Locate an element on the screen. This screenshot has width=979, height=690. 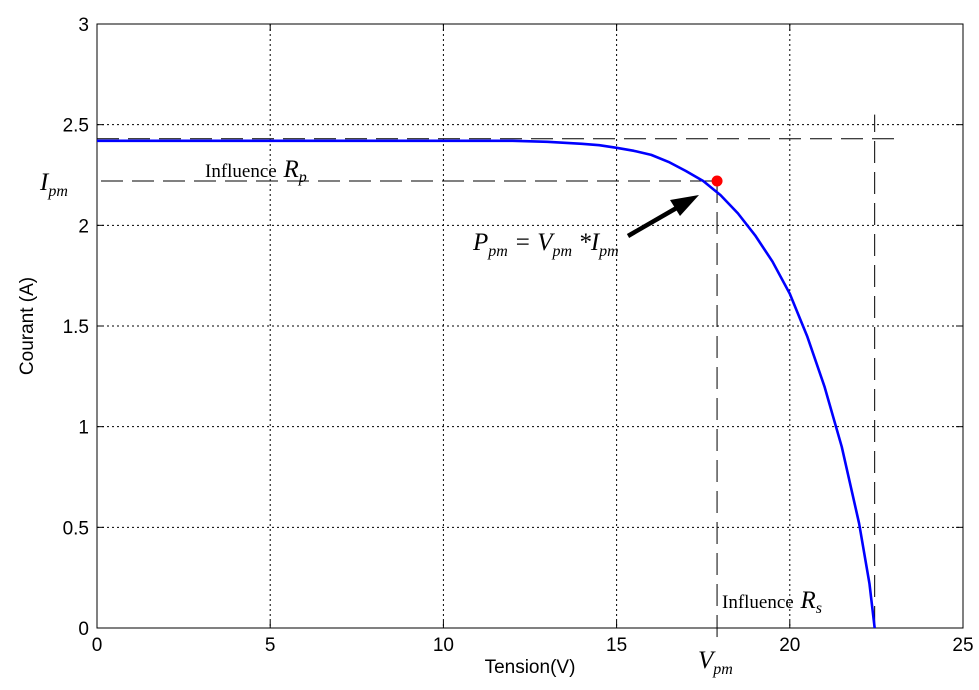
y-tick-label: 2.5 is located at coordinates (76, 126).